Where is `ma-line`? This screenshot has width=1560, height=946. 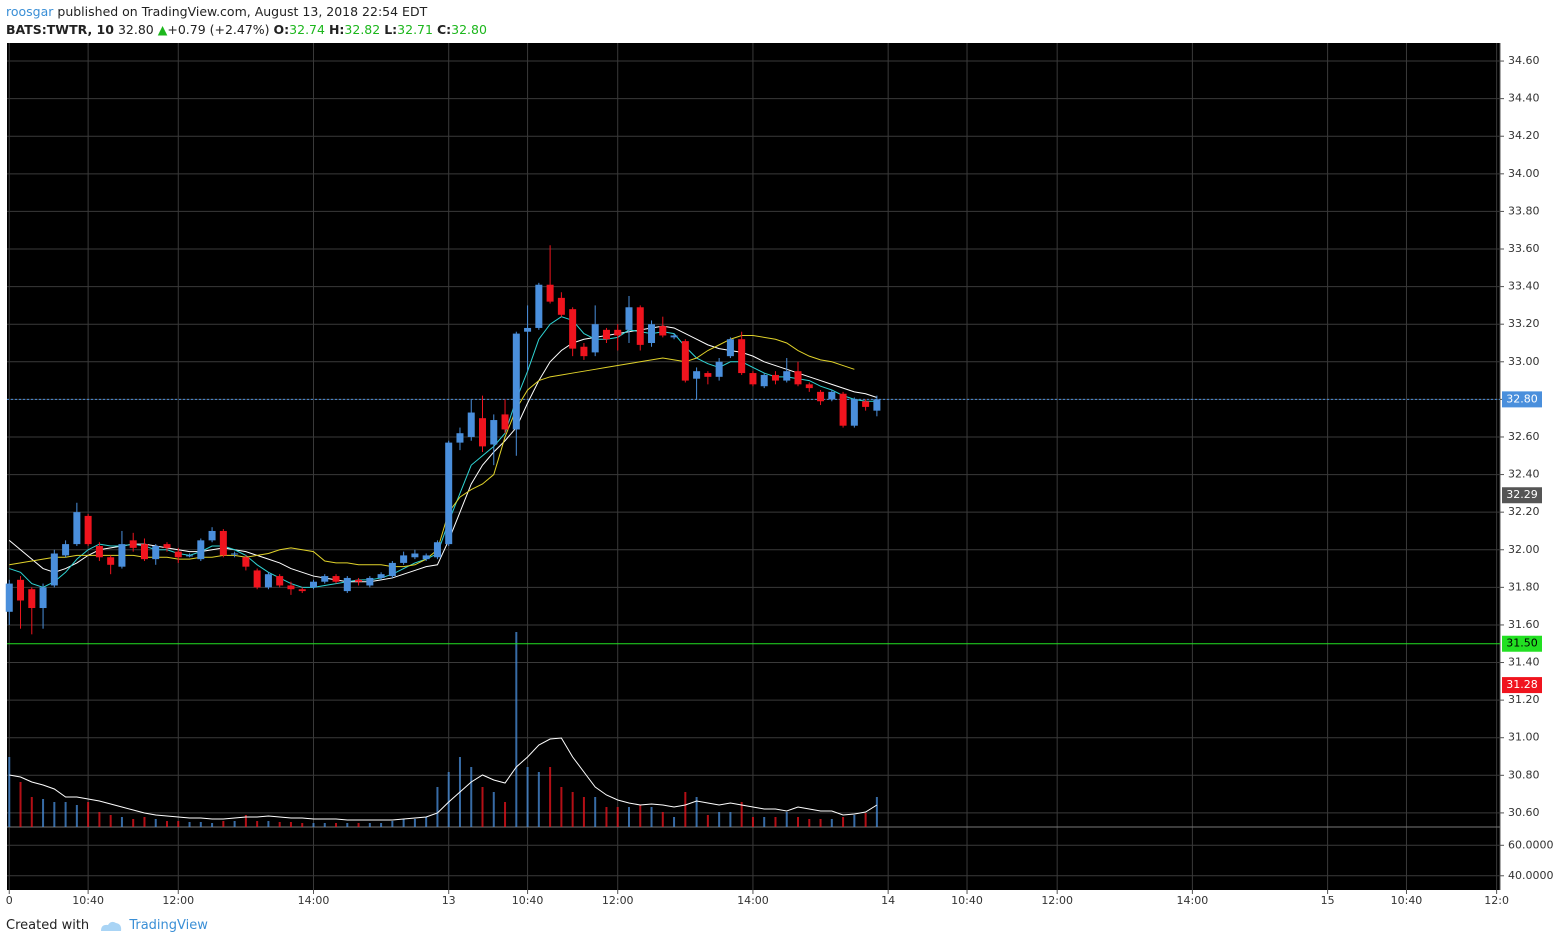
ma-line is located at coordinates (432, 451).